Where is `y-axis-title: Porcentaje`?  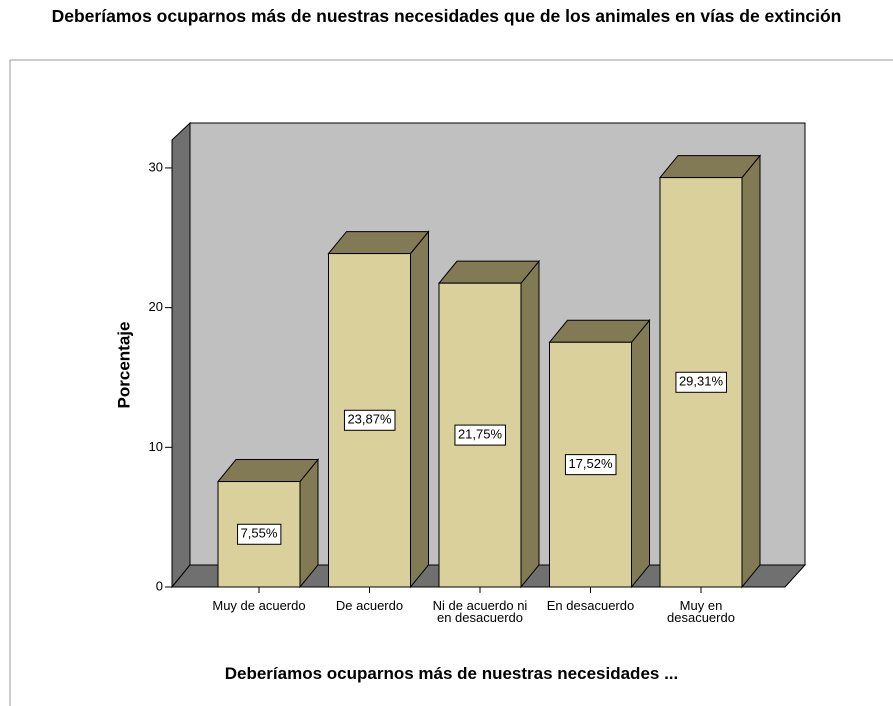 y-axis-title: Porcentaje is located at coordinates (123, 365).